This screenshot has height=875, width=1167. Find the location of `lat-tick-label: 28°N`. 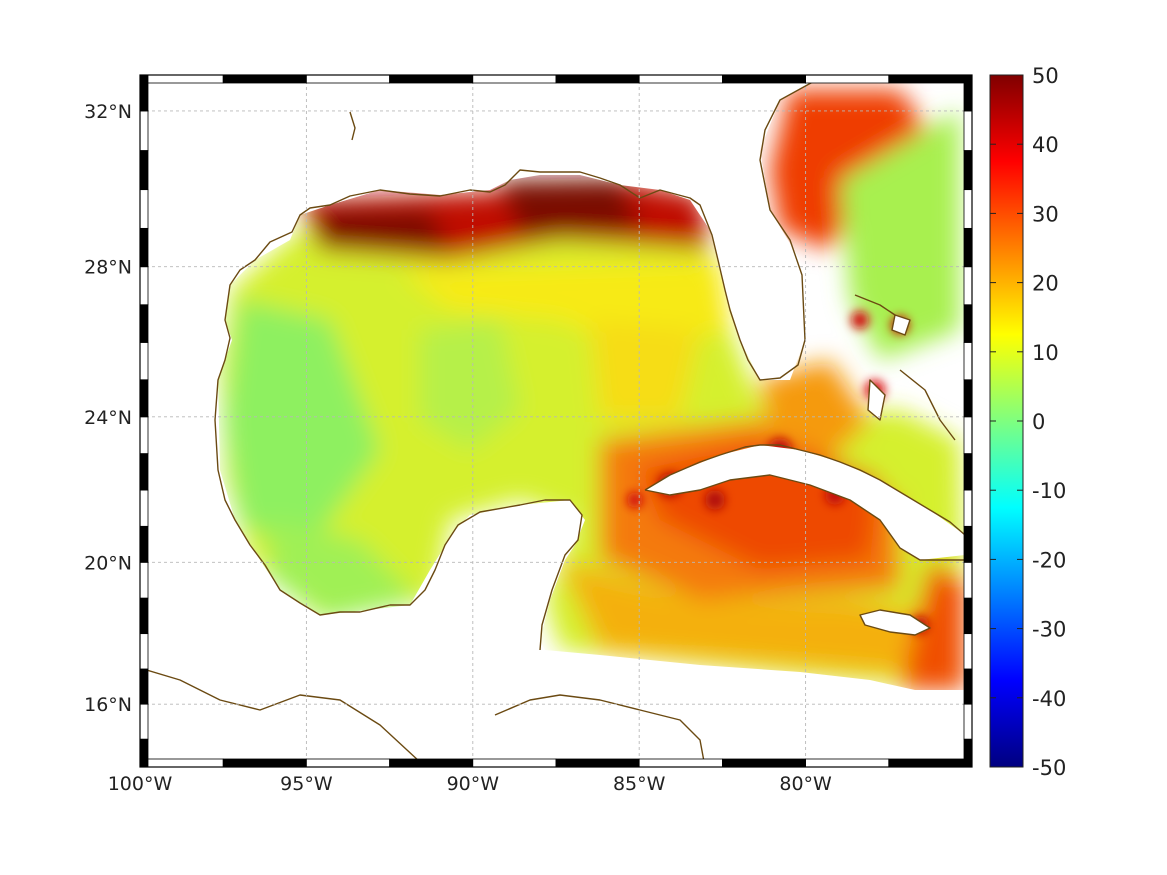

lat-tick-label: 28°N is located at coordinates (108, 268).